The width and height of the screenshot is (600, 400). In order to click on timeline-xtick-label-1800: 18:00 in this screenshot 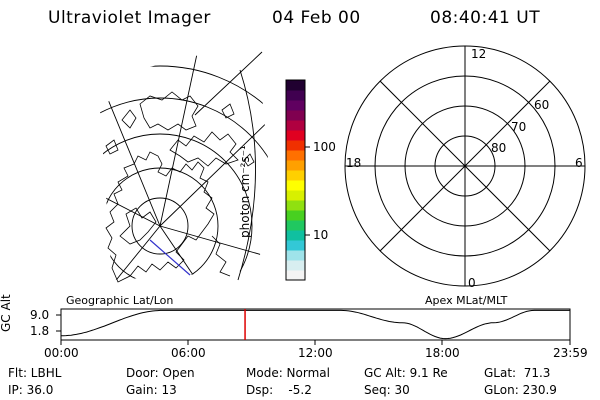, I will do `click(442, 353)`.